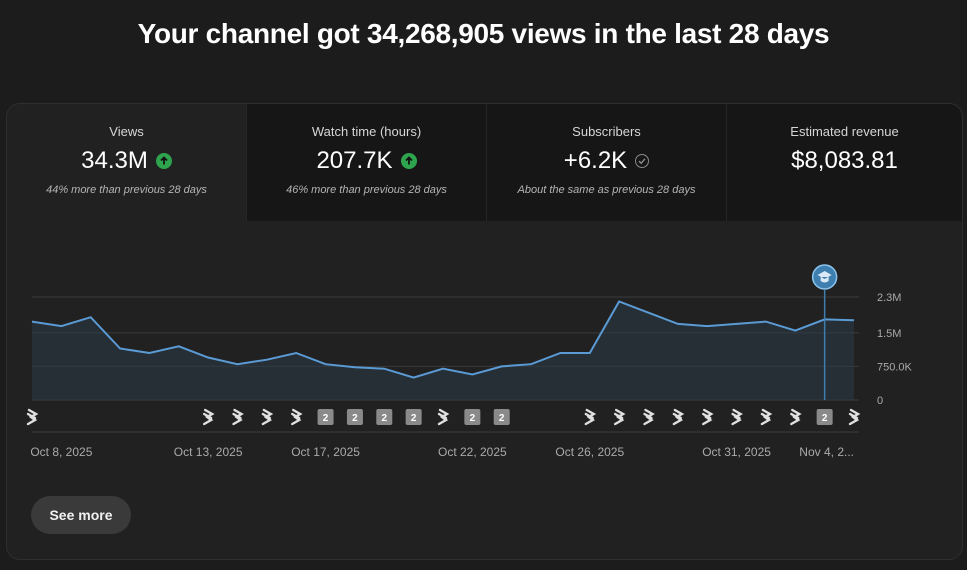 The width and height of the screenshot is (967, 570). Describe the element at coordinates (606, 190) in the screenshot. I see `tab-subscribers-comparison: About the same as previous 28 days` at that location.